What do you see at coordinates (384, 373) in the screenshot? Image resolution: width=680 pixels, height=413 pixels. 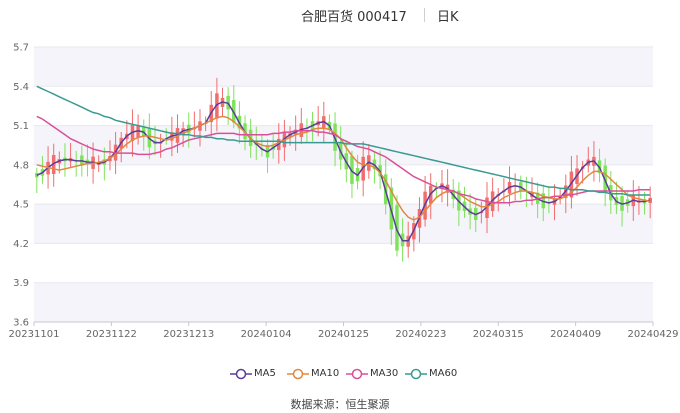 I see `legend-label: MA30` at bounding box center [384, 373].